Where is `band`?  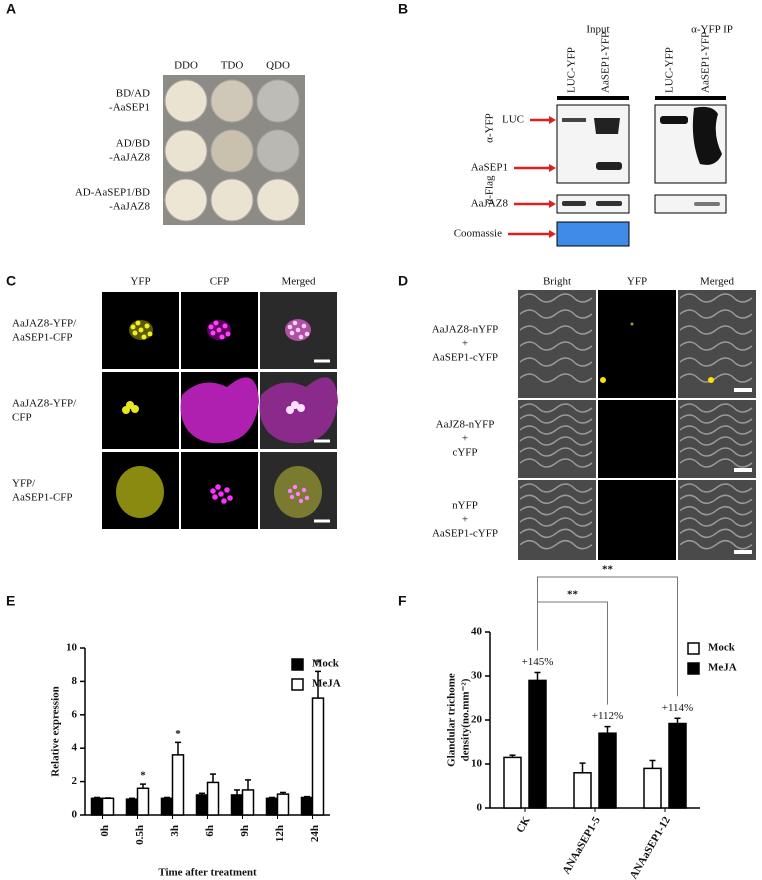
band is located at coordinates (574, 120).